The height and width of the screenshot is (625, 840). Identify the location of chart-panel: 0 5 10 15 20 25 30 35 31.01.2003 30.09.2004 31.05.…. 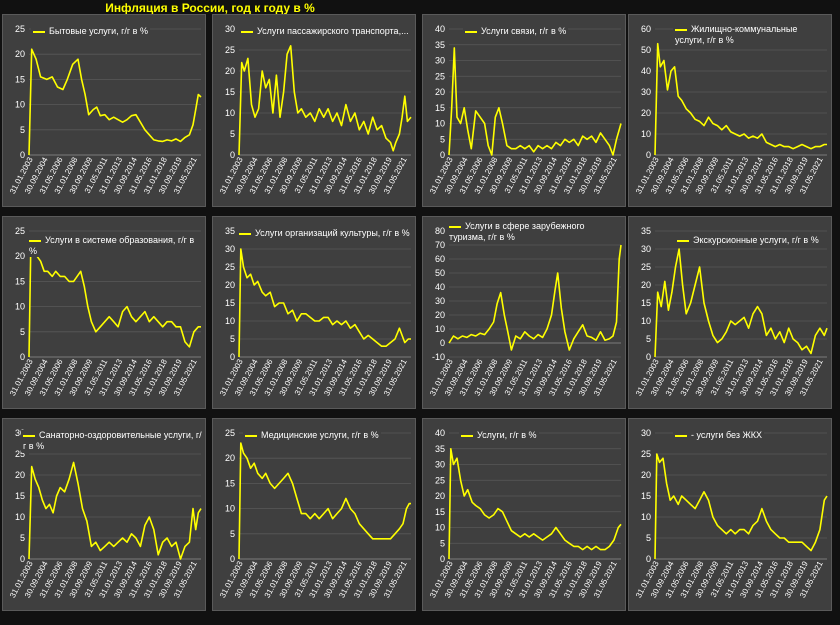
(730, 312).